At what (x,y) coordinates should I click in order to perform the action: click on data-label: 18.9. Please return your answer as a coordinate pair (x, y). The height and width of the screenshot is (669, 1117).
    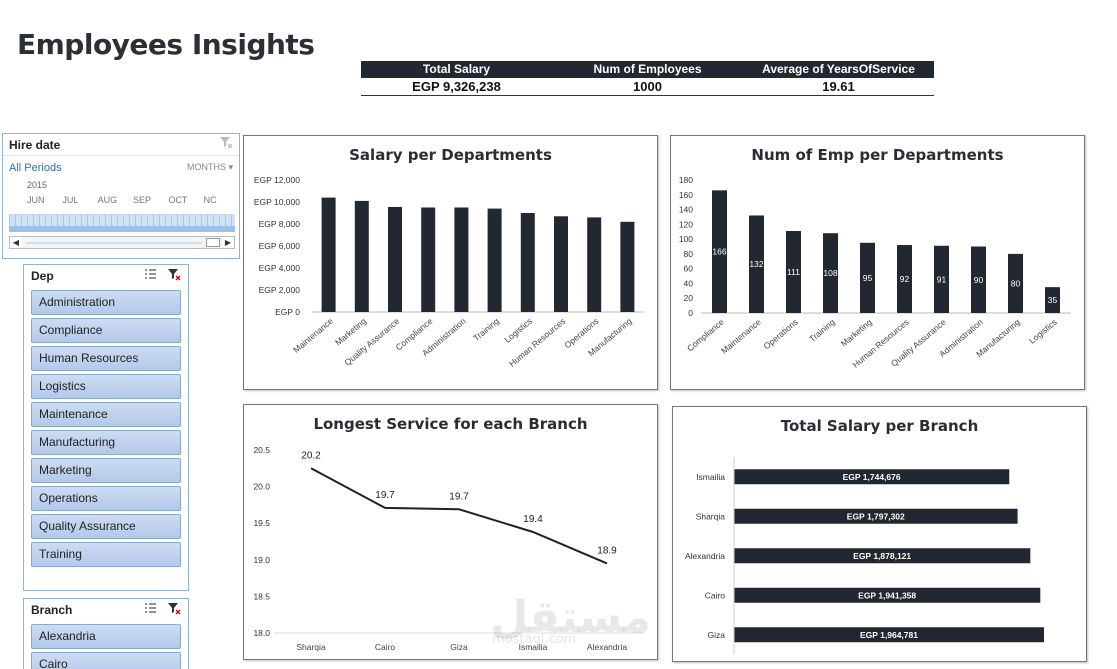
    Looking at the image, I should click on (607, 550).